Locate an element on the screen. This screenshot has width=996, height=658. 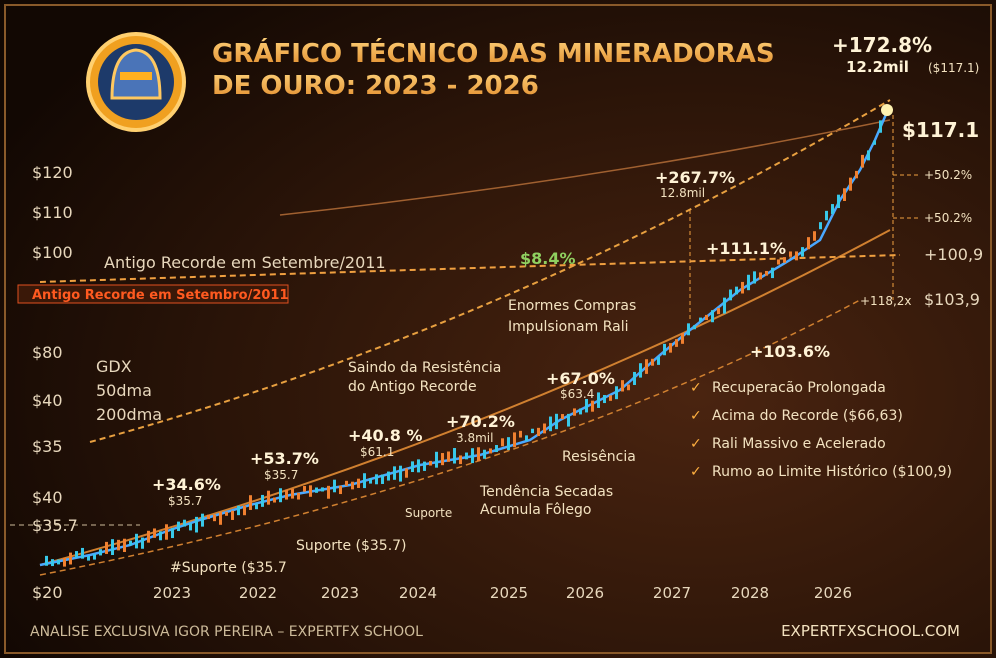
x-tick-label: 2028 is located at coordinates (750, 593).